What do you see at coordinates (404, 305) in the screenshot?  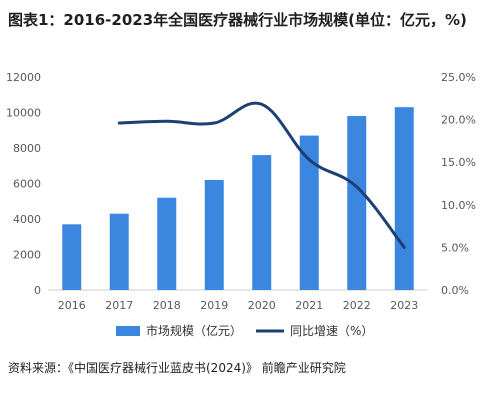 I see `x-tick-label: 2023` at bounding box center [404, 305].